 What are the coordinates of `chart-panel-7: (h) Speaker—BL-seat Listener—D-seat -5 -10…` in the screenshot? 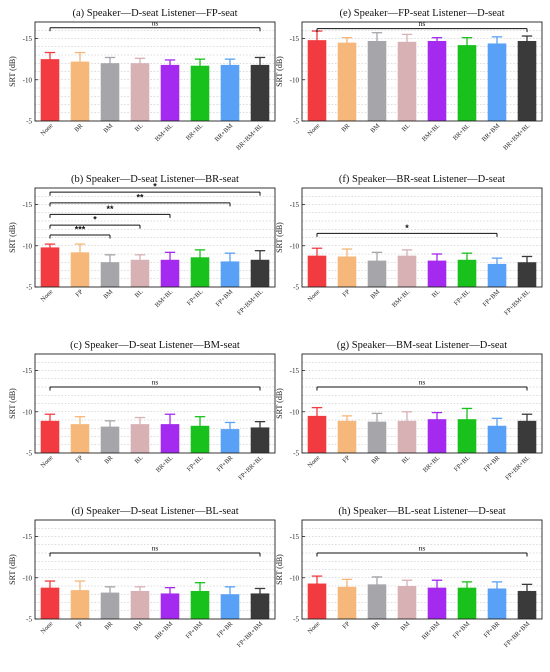 It's located at (409, 577).